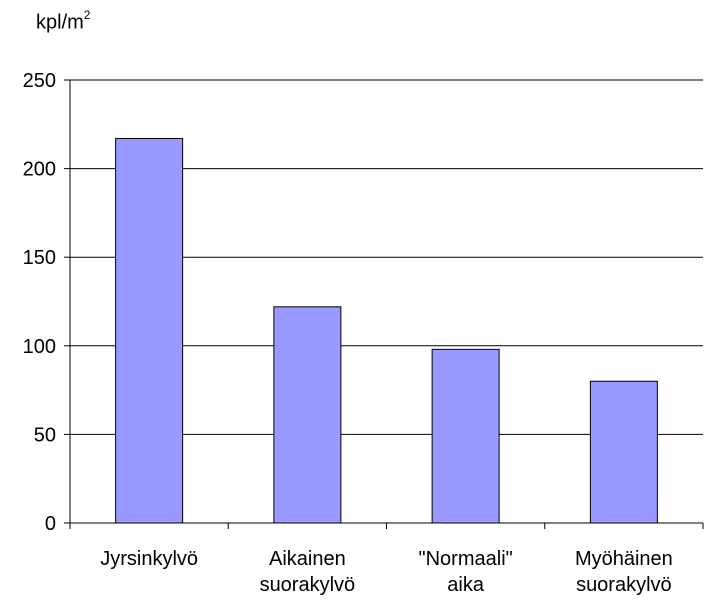 Image resolution: width=720 pixels, height=603 pixels. Describe the element at coordinates (39, 302) in the screenshot. I see `y-tick-labels: 0 50 100 150 200 250` at that location.